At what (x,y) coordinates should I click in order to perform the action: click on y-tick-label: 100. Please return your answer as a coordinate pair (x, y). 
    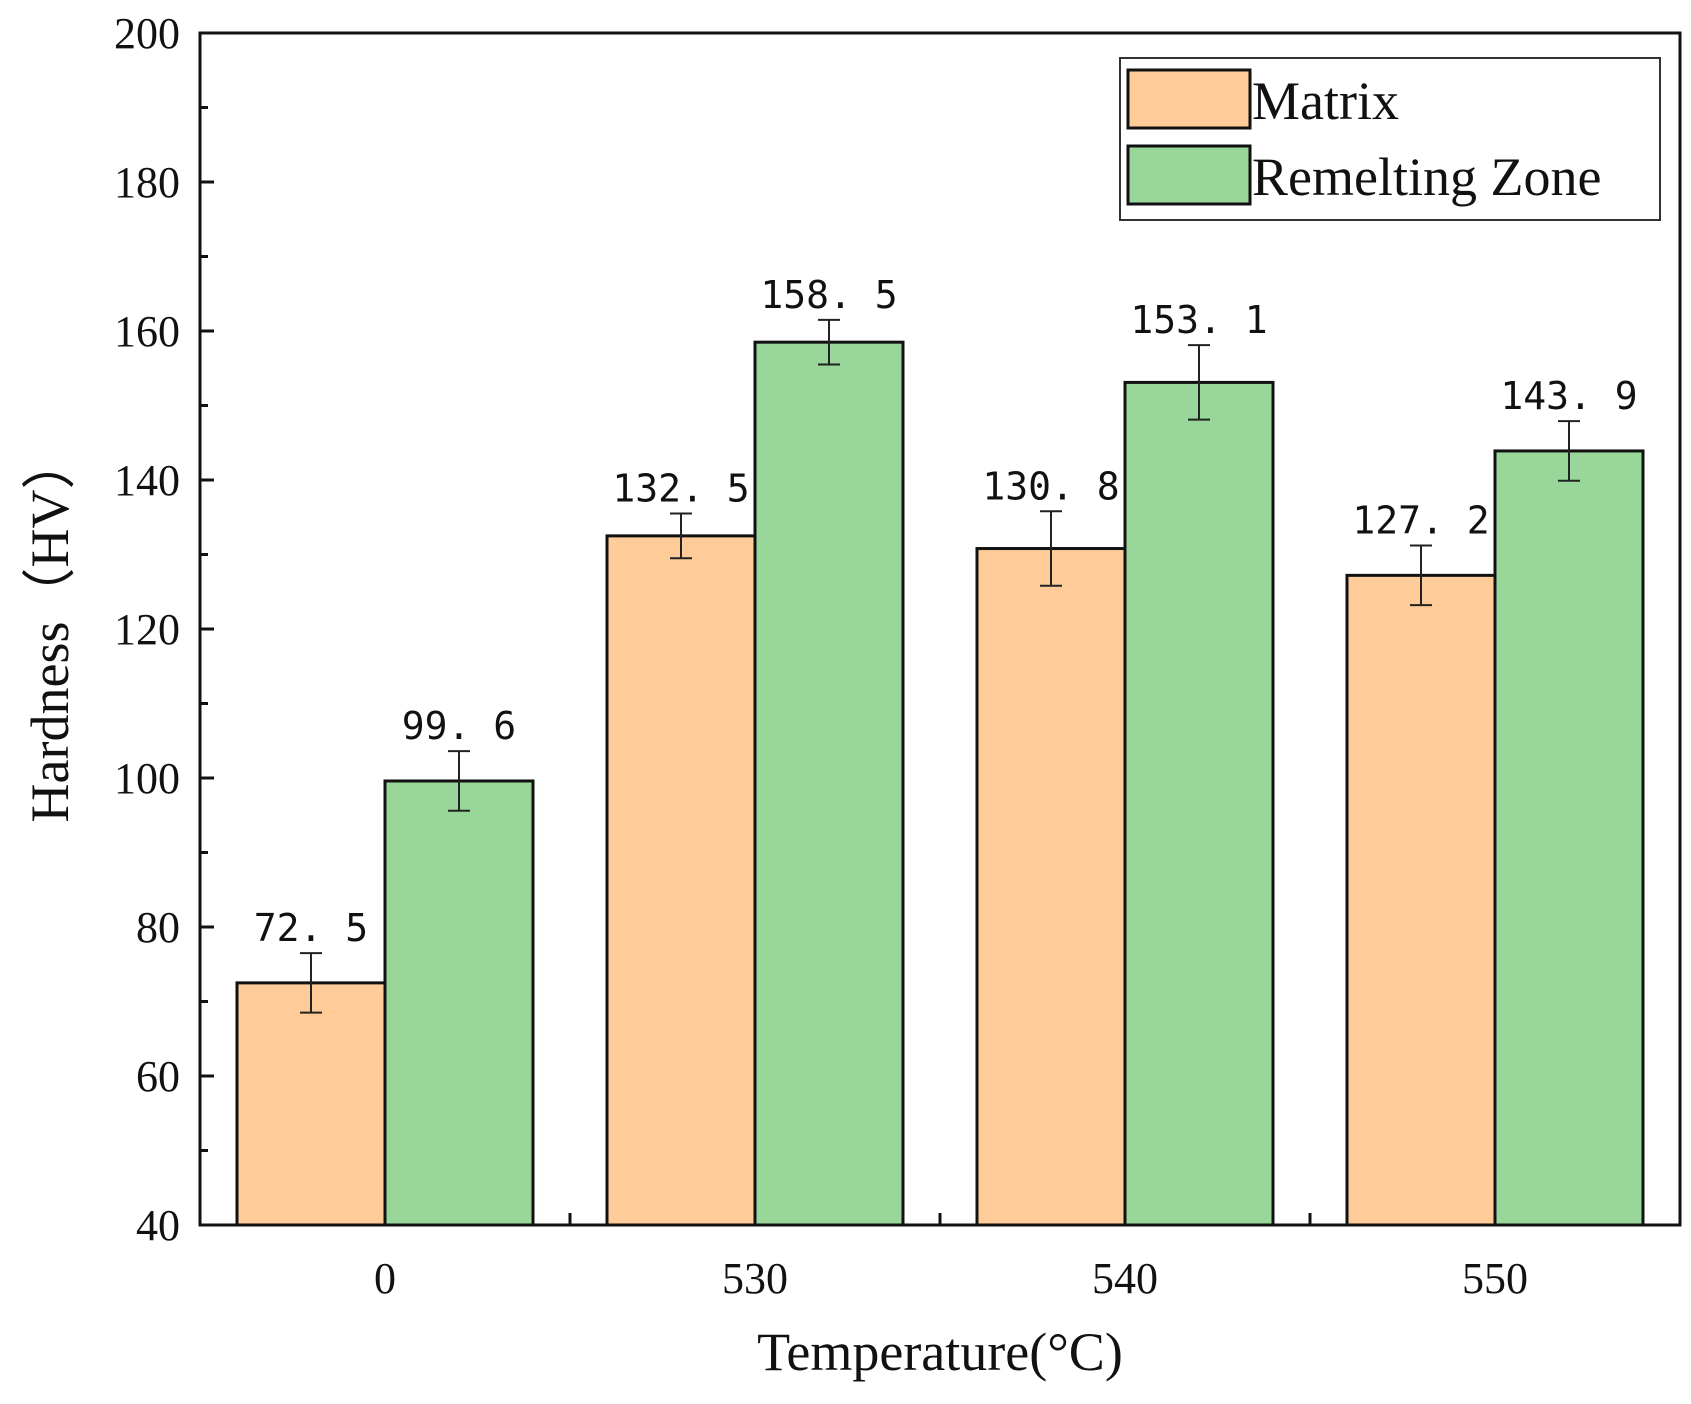
    Looking at the image, I should click on (147, 778).